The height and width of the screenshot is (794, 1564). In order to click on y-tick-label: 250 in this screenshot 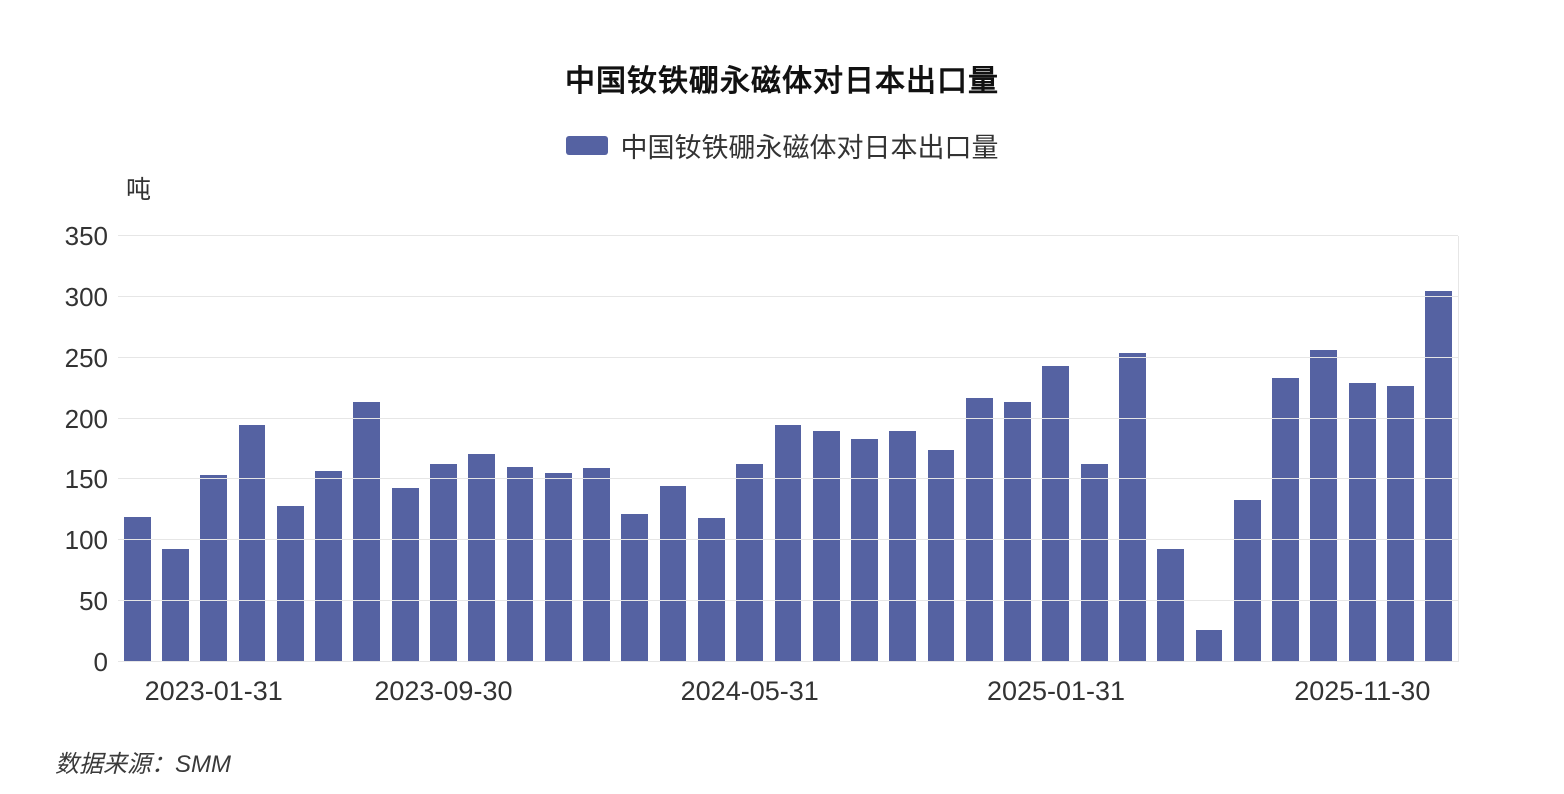, I will do `click(86, 357)`.